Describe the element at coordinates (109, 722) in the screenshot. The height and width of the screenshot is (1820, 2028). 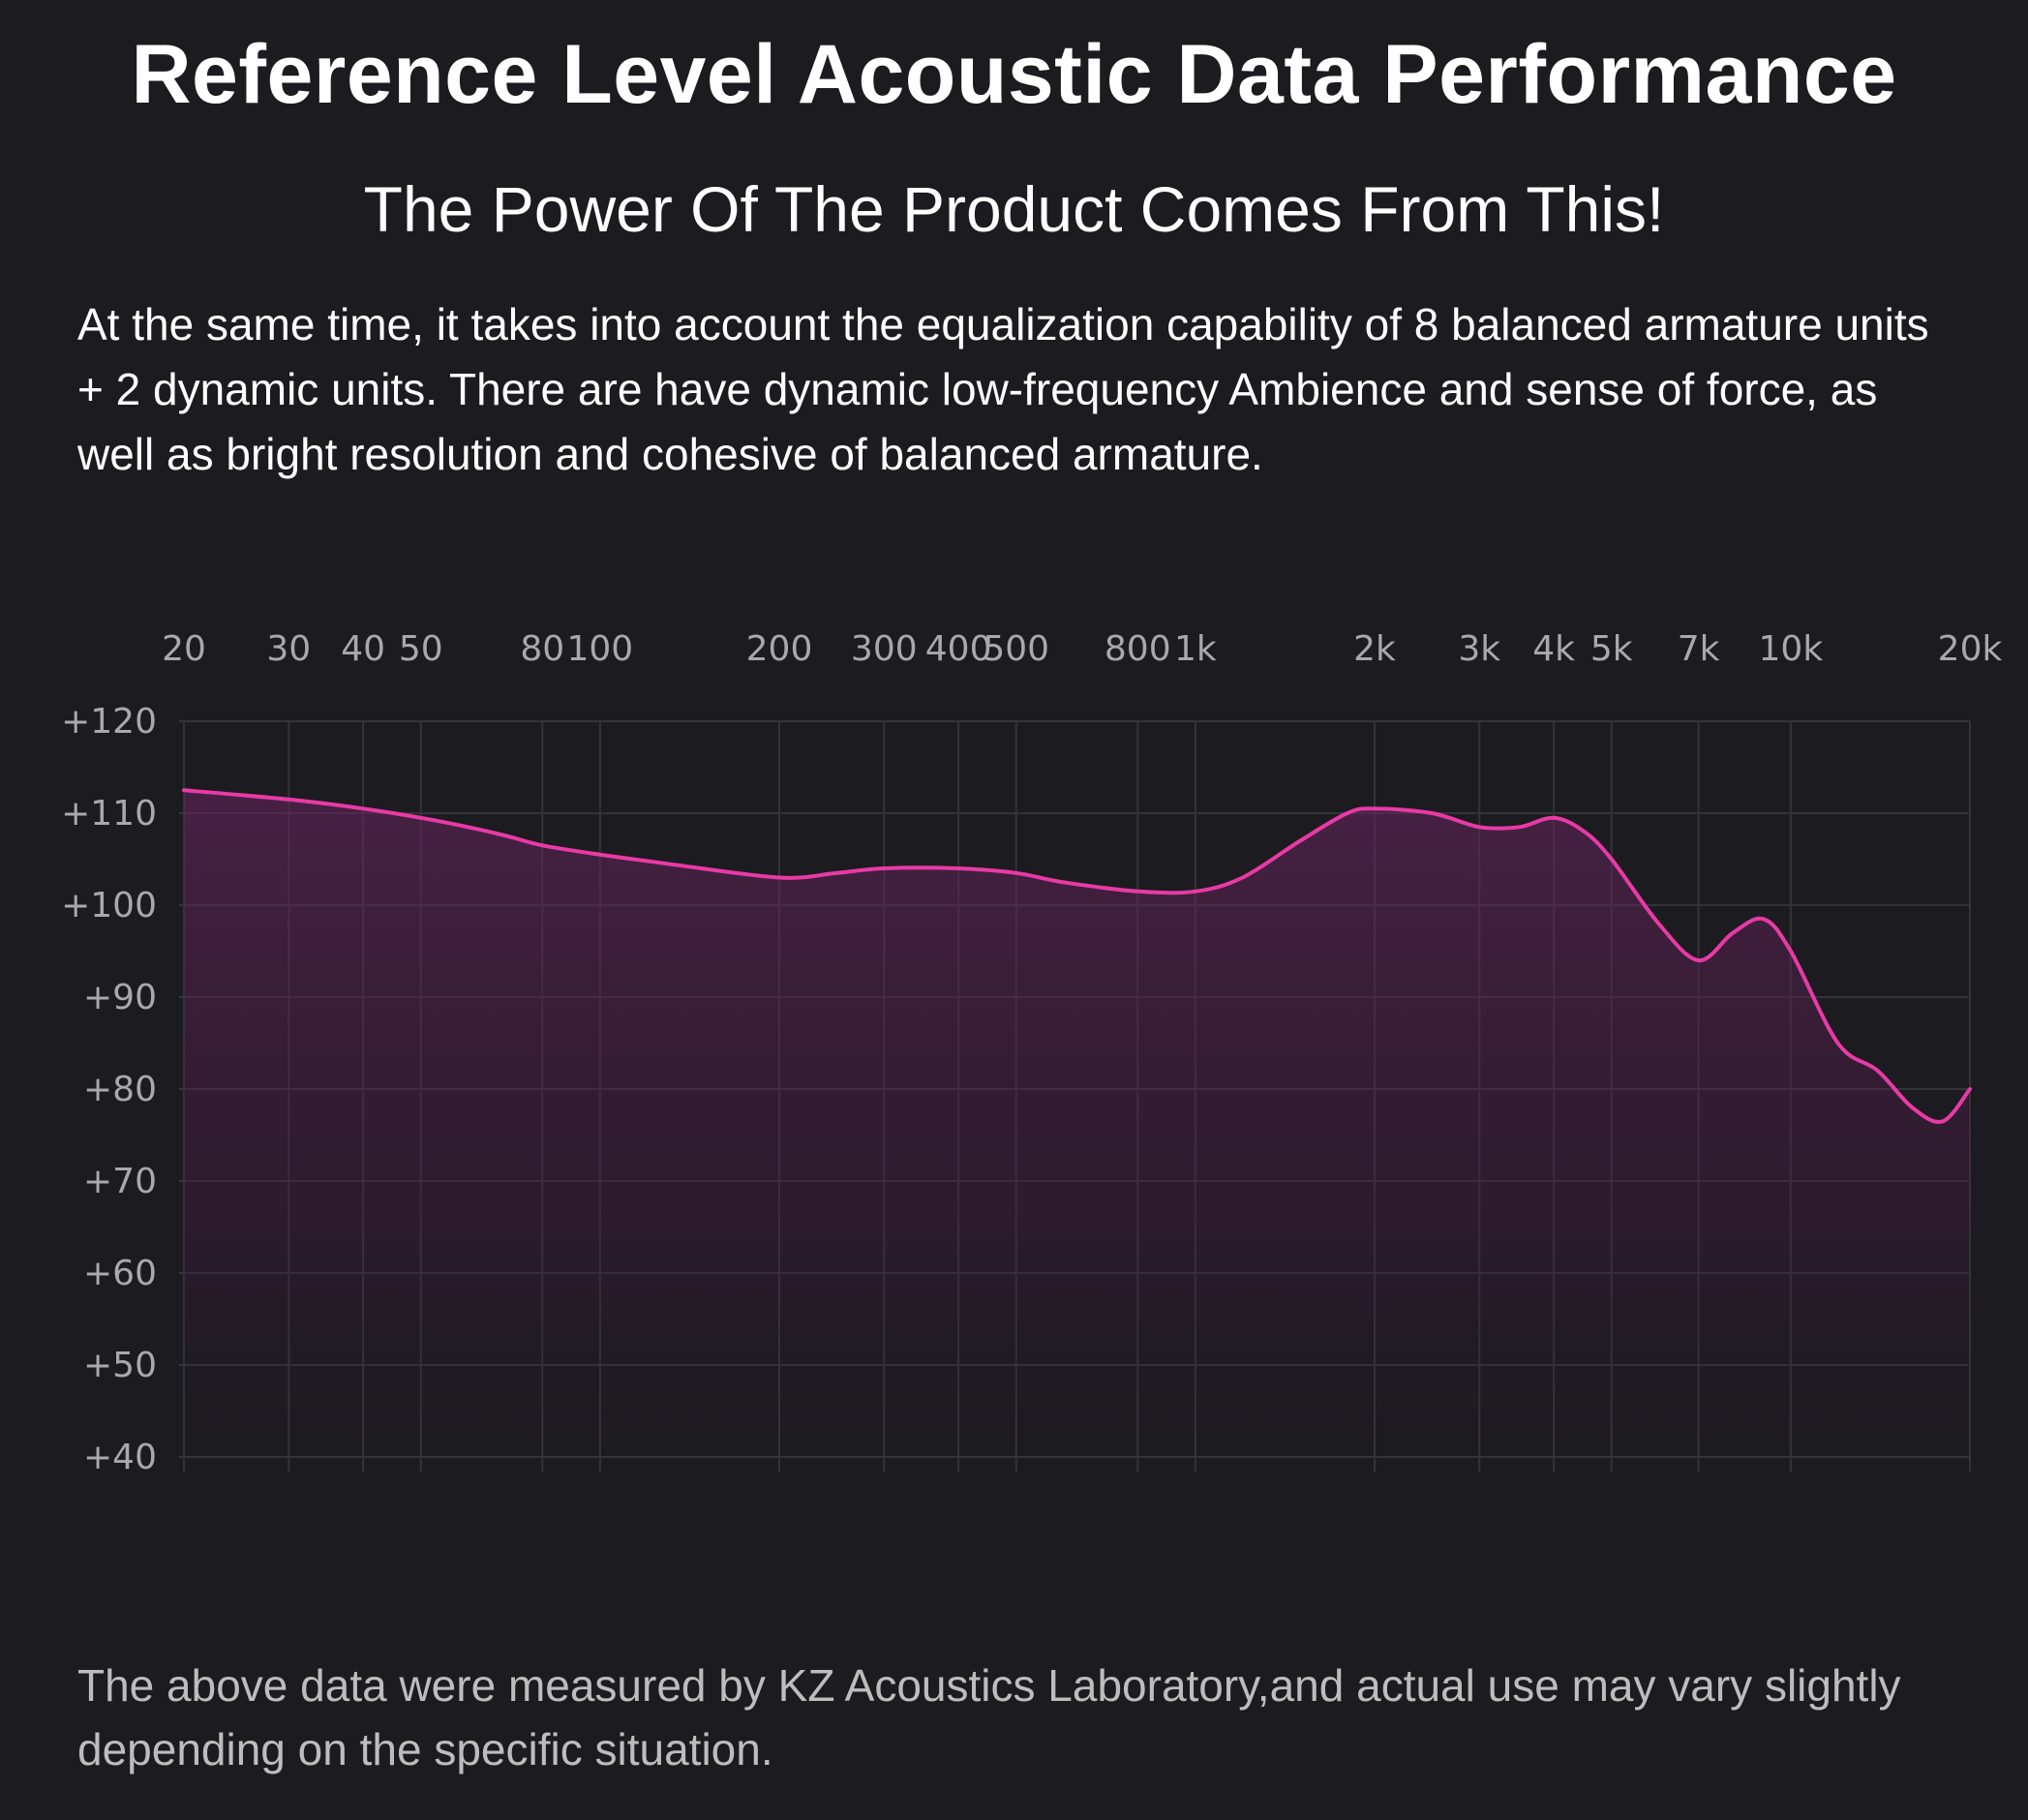
I see `y-tick-label: +120` at that location.